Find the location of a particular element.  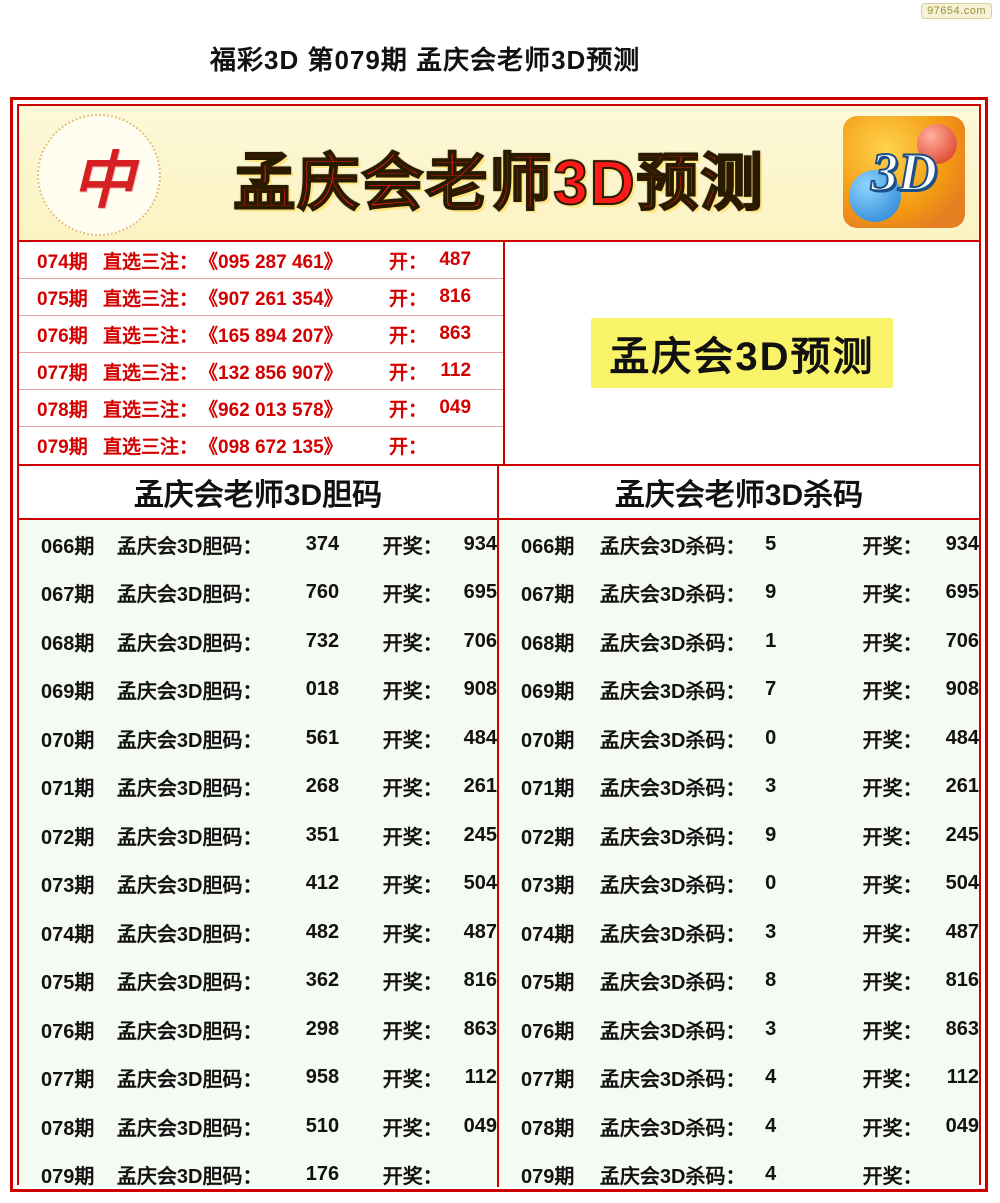

row-issue: 071期 is located at coordinates (548, 789).